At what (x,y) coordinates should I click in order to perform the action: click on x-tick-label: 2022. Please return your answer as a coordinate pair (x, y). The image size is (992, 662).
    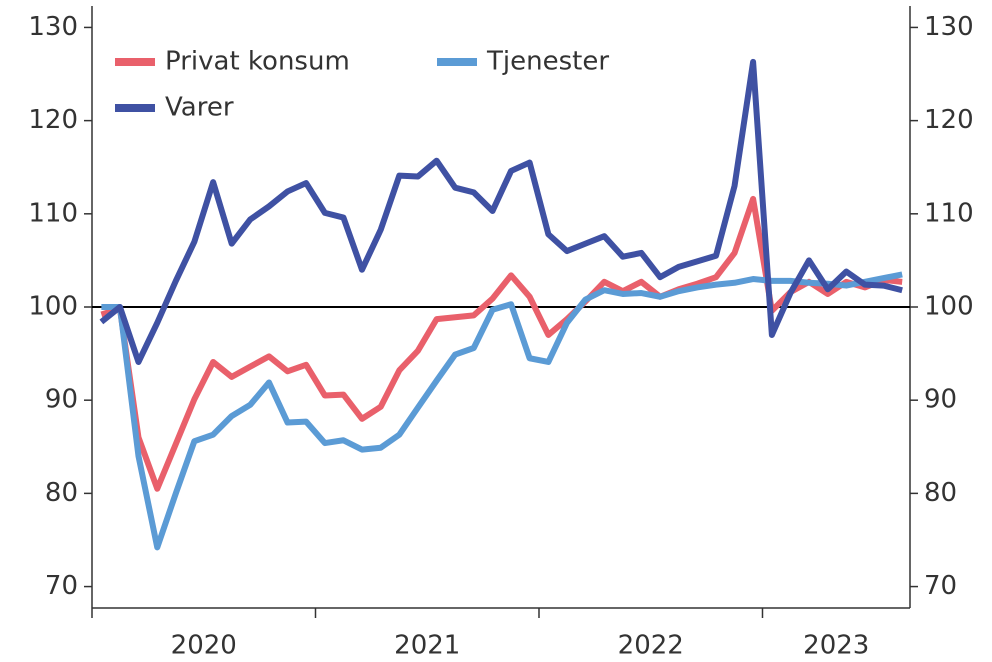
    Looking at the image, I should click on (651, 646).